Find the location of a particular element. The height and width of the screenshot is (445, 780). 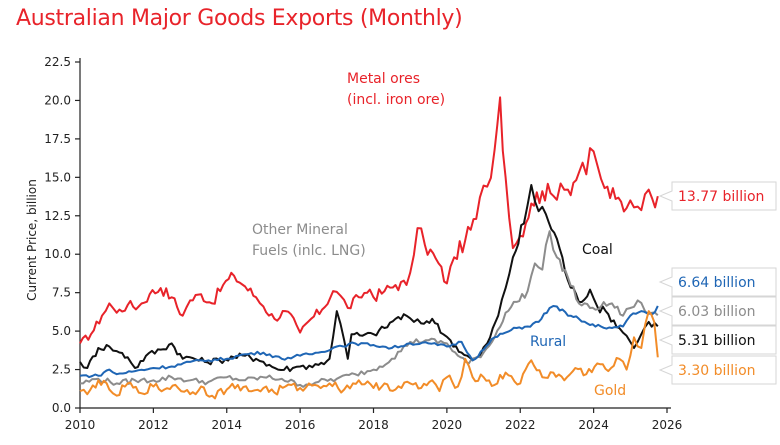

end-value-label: 6.64 billion is located at coordinates (717, 283).